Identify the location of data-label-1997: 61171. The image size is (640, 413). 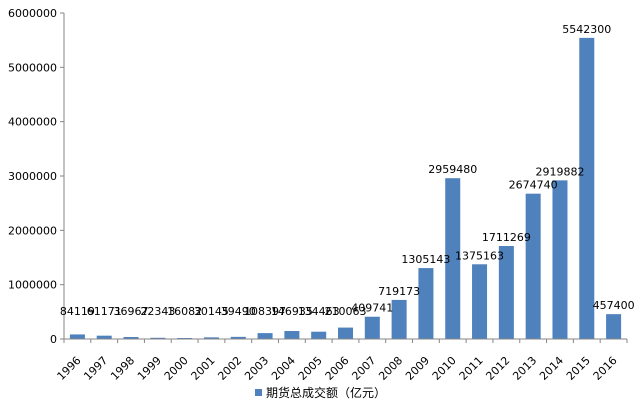
(104, 311).